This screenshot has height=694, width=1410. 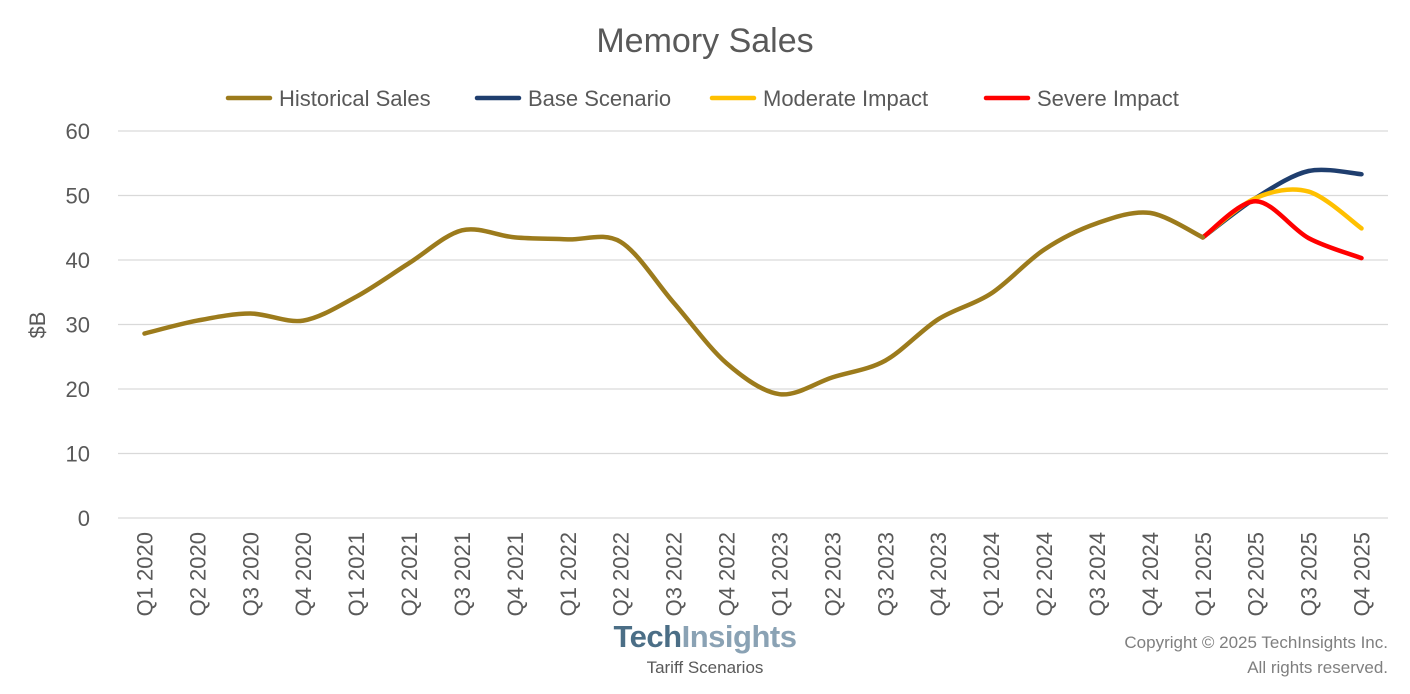 I want to click on copyright-line-2: All rights reserved., so click(x=1317, y=667).